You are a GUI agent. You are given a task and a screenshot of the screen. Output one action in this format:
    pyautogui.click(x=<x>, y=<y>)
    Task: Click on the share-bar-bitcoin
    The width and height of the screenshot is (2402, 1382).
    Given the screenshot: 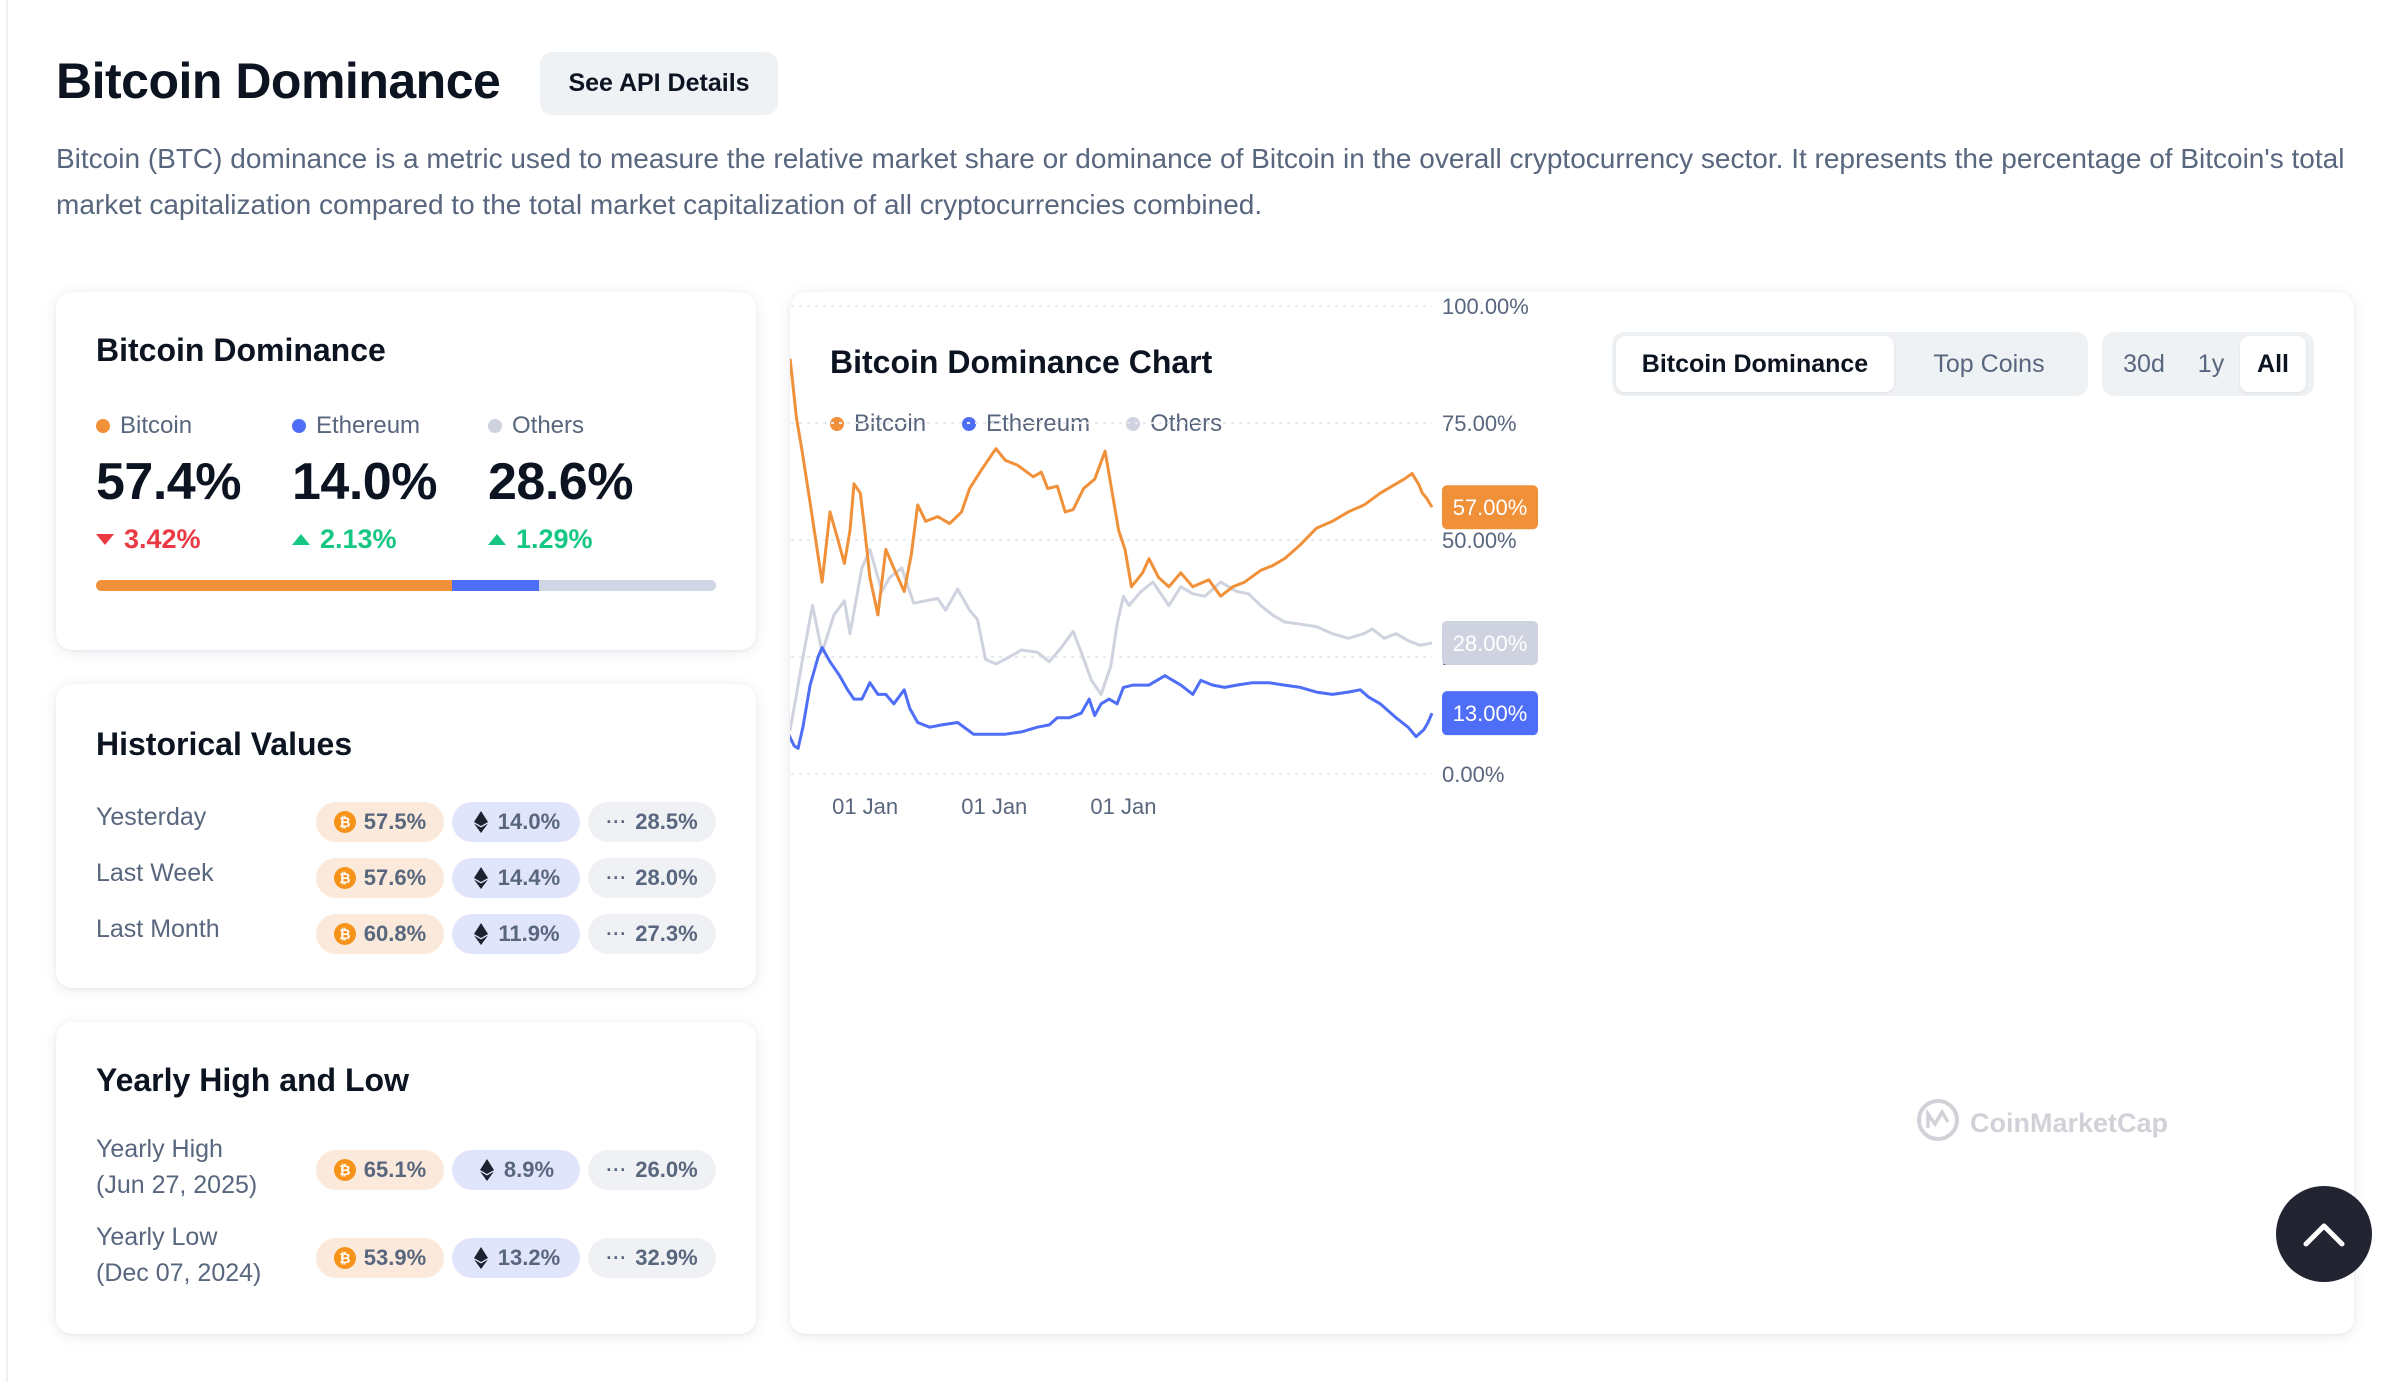 What is the action you would take?
    pyautogui.click(x=274, y=585)
    